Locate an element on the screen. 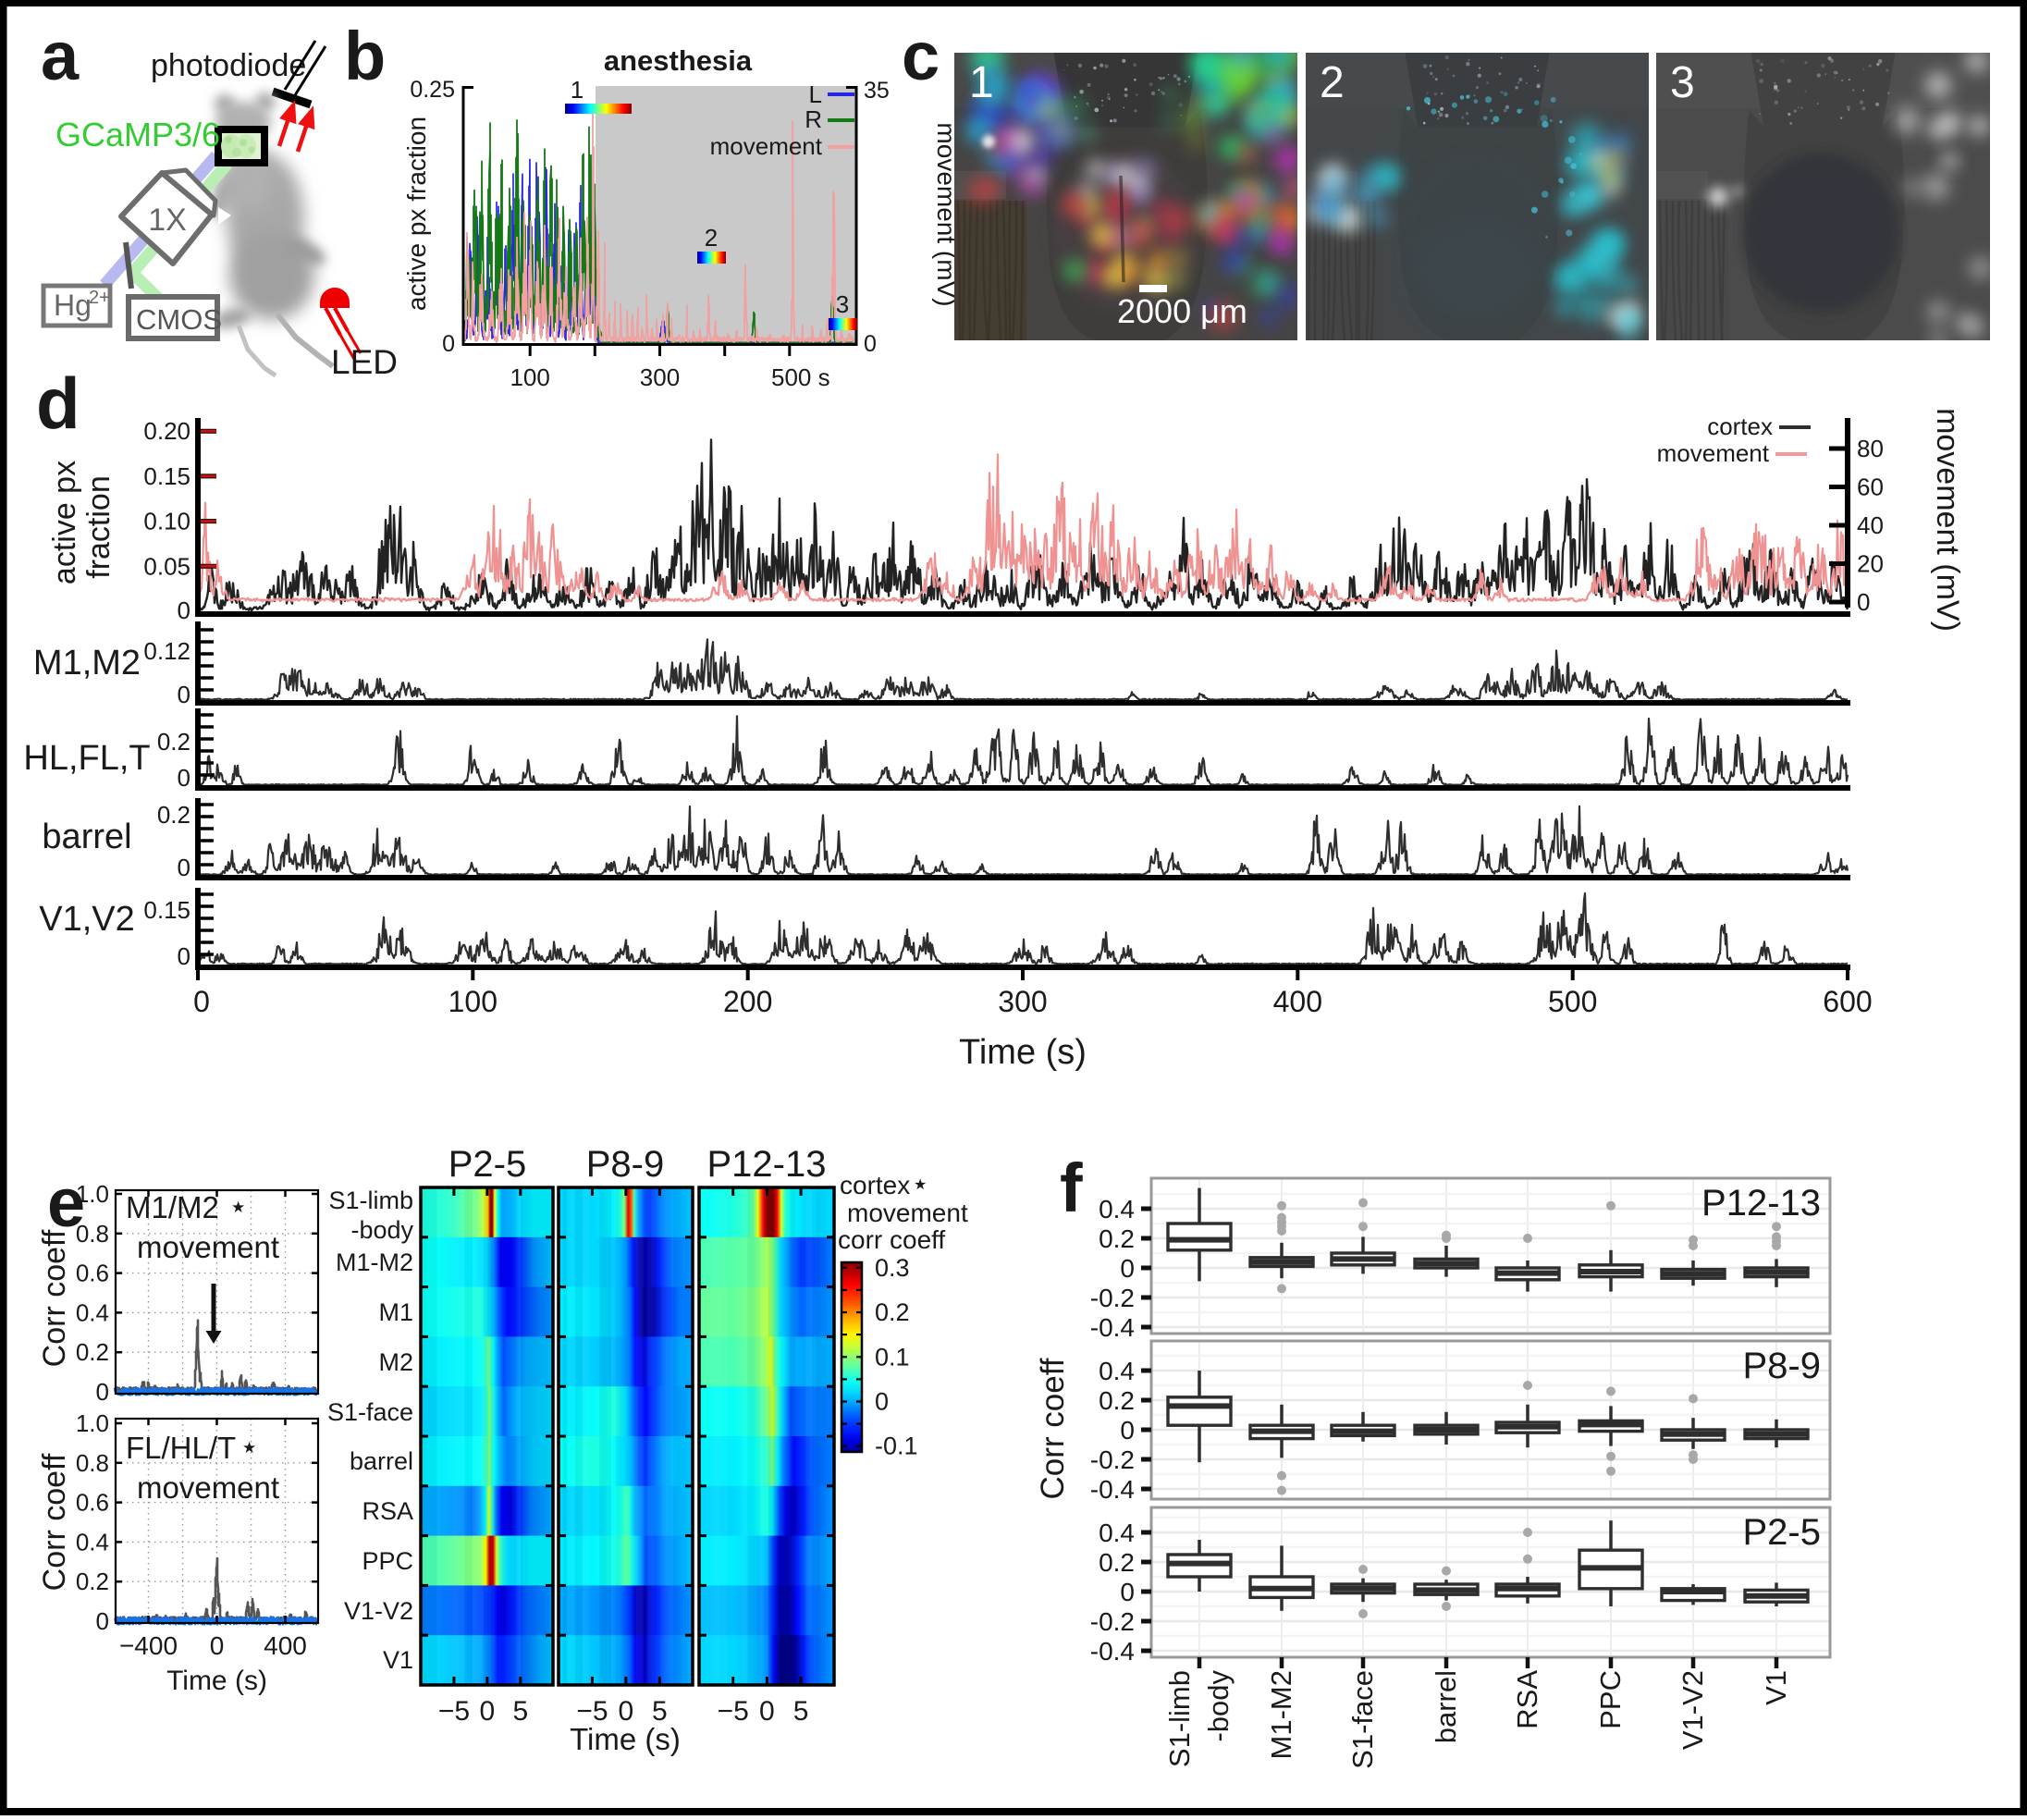  svg-text: 1 is located at coordinates (981, 82).